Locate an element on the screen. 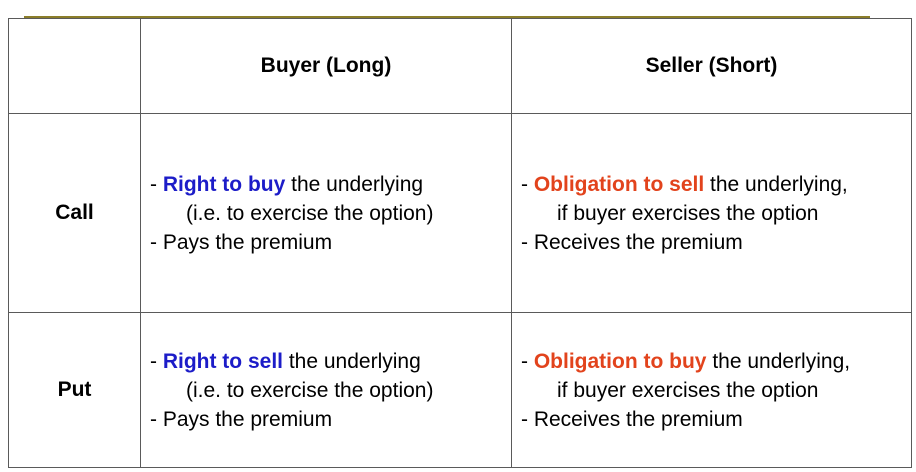 This screenshot has height=472, width=916. call-row-label: Call is located at coordinates (74, 213).